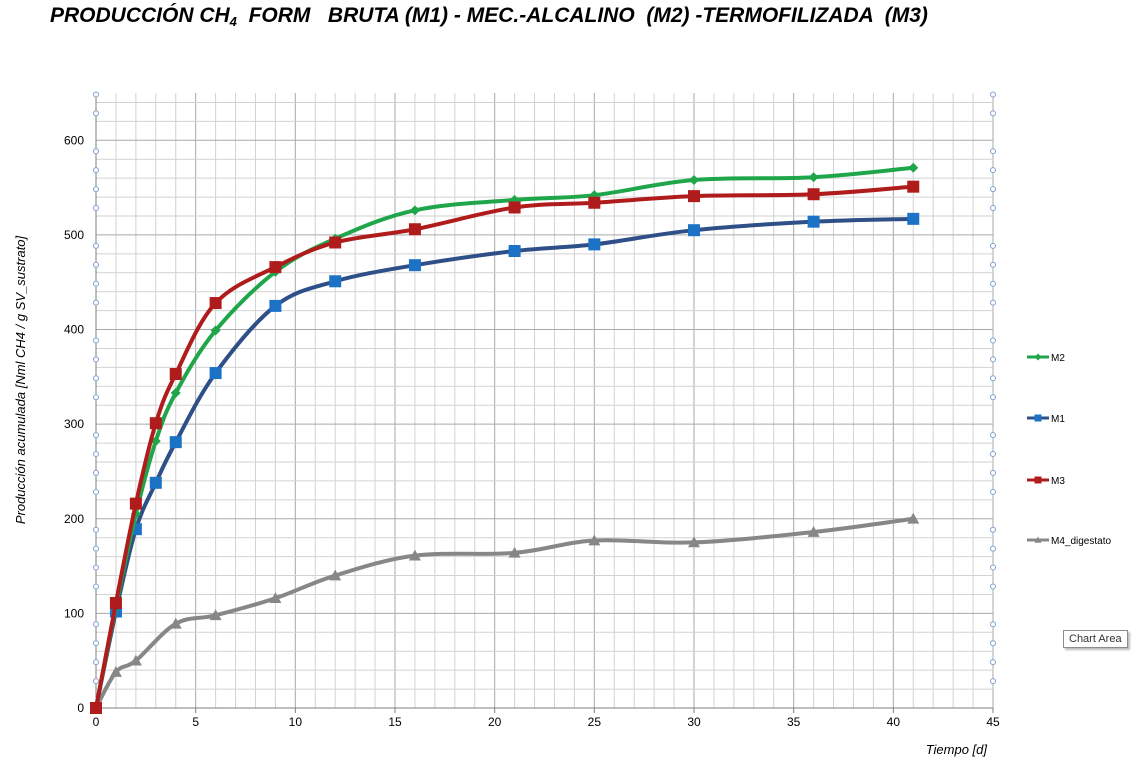 The width and height of the screenshot is (1135, 764). What do you see at coordinates (74, 140) in the screenshot?
I see `y-tick-label: 600` at bounding box center [74, 140].